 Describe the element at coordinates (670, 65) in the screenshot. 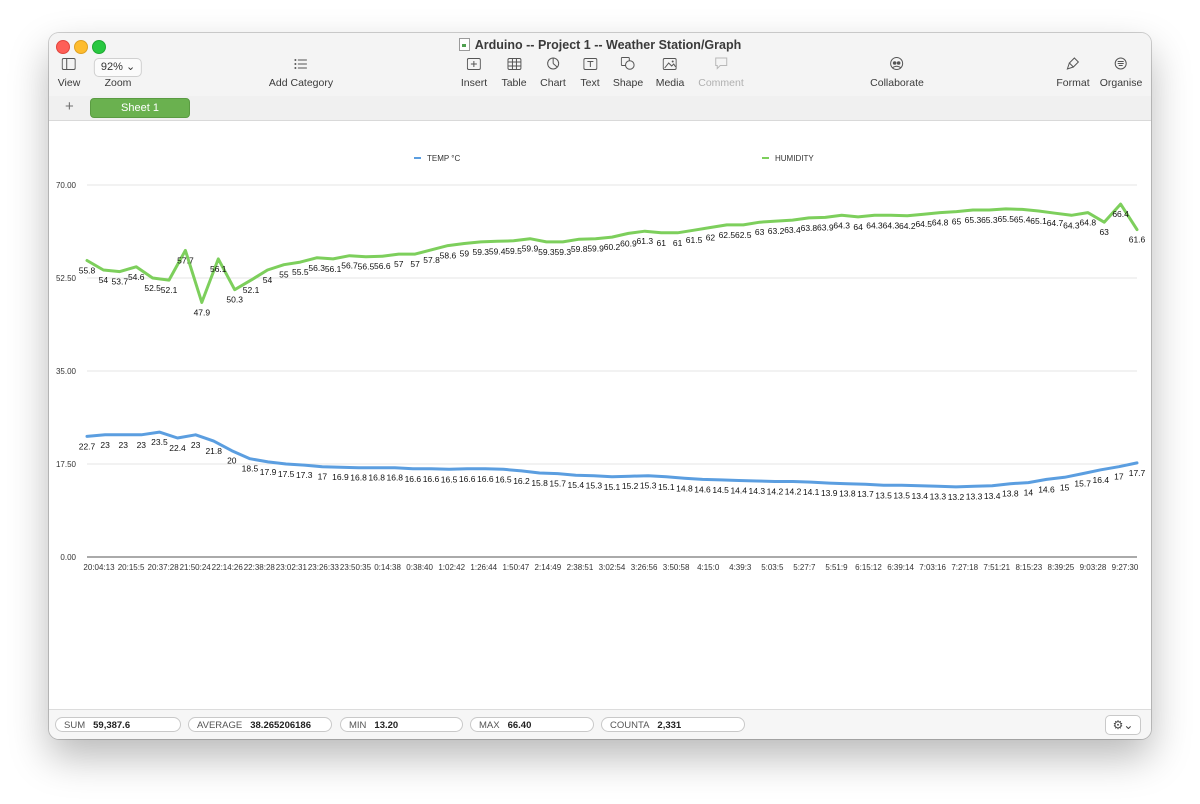

I see `media-icon` at that location.